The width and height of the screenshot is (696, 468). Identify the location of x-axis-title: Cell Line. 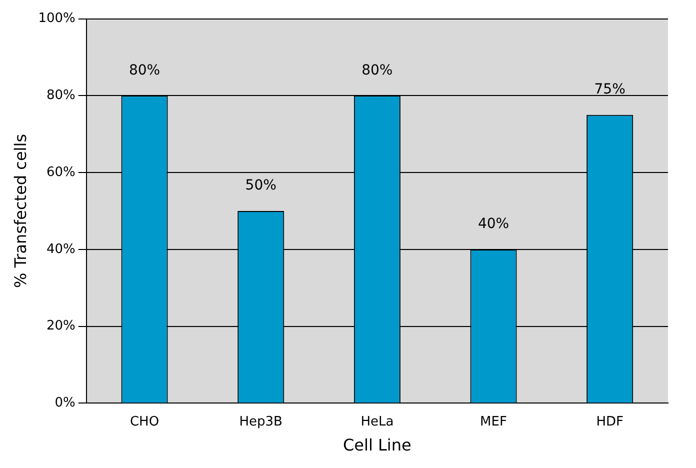
(377, 445).